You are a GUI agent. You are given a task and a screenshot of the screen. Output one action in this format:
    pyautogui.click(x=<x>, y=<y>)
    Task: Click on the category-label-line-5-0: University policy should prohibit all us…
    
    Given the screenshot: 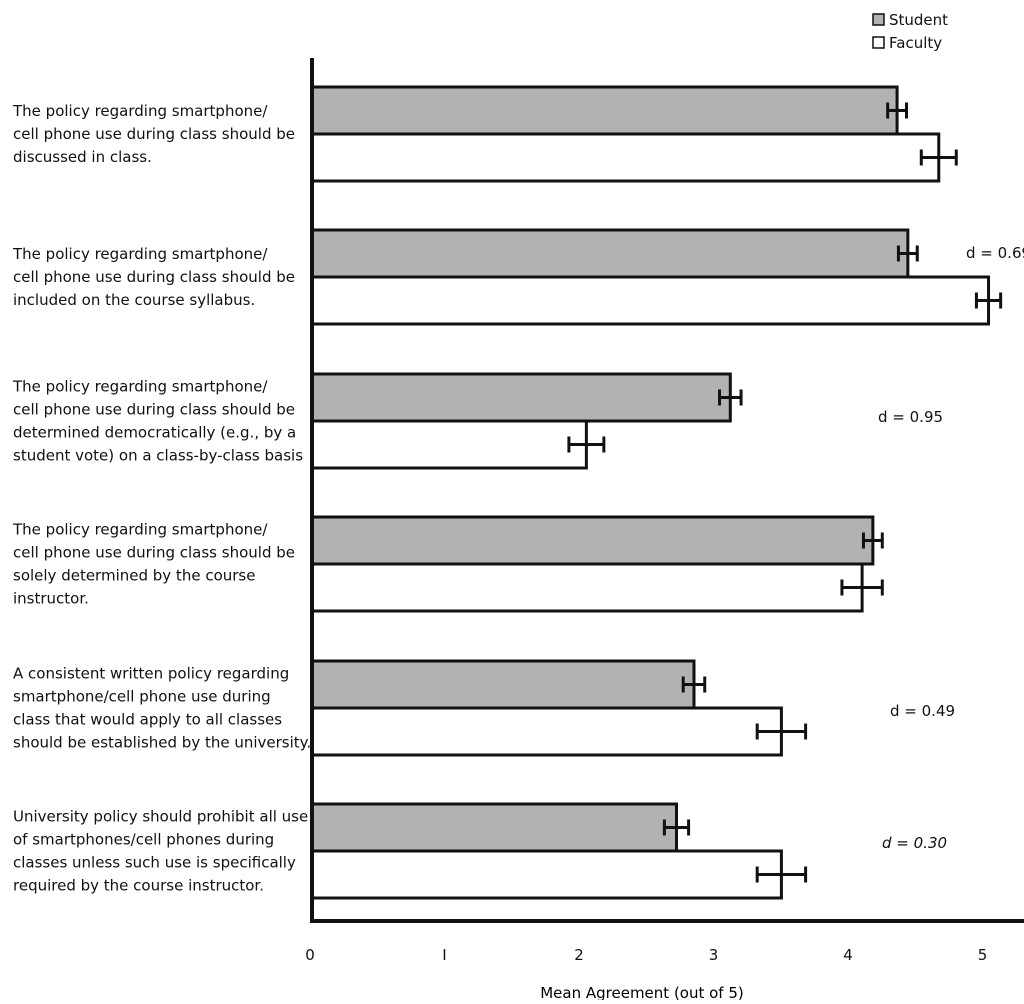 What is the action you would take?
    pyautogui.click(x=160, y=817)
    